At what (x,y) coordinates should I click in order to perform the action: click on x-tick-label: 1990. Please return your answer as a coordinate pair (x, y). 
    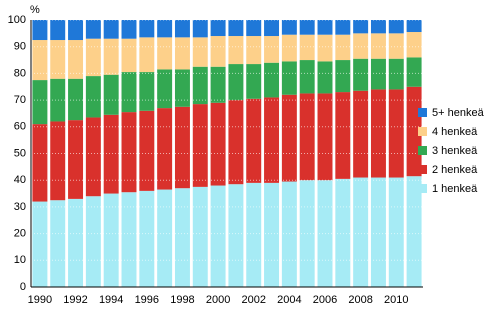
    Looking at the image, I should click on (40, 300).